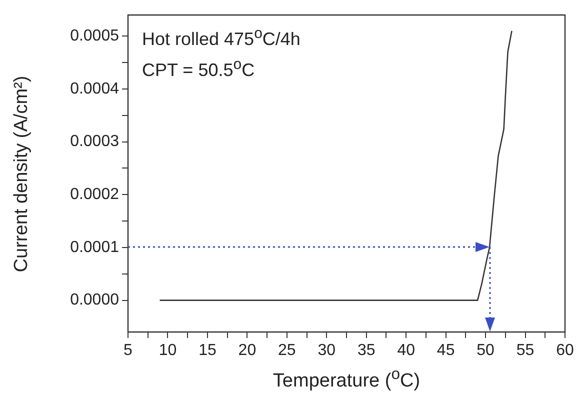  What do you see at coordinates (95, 247) in the screenshot?
I see `y-tick-label: 0.0001` at bounding box center [95, 247].